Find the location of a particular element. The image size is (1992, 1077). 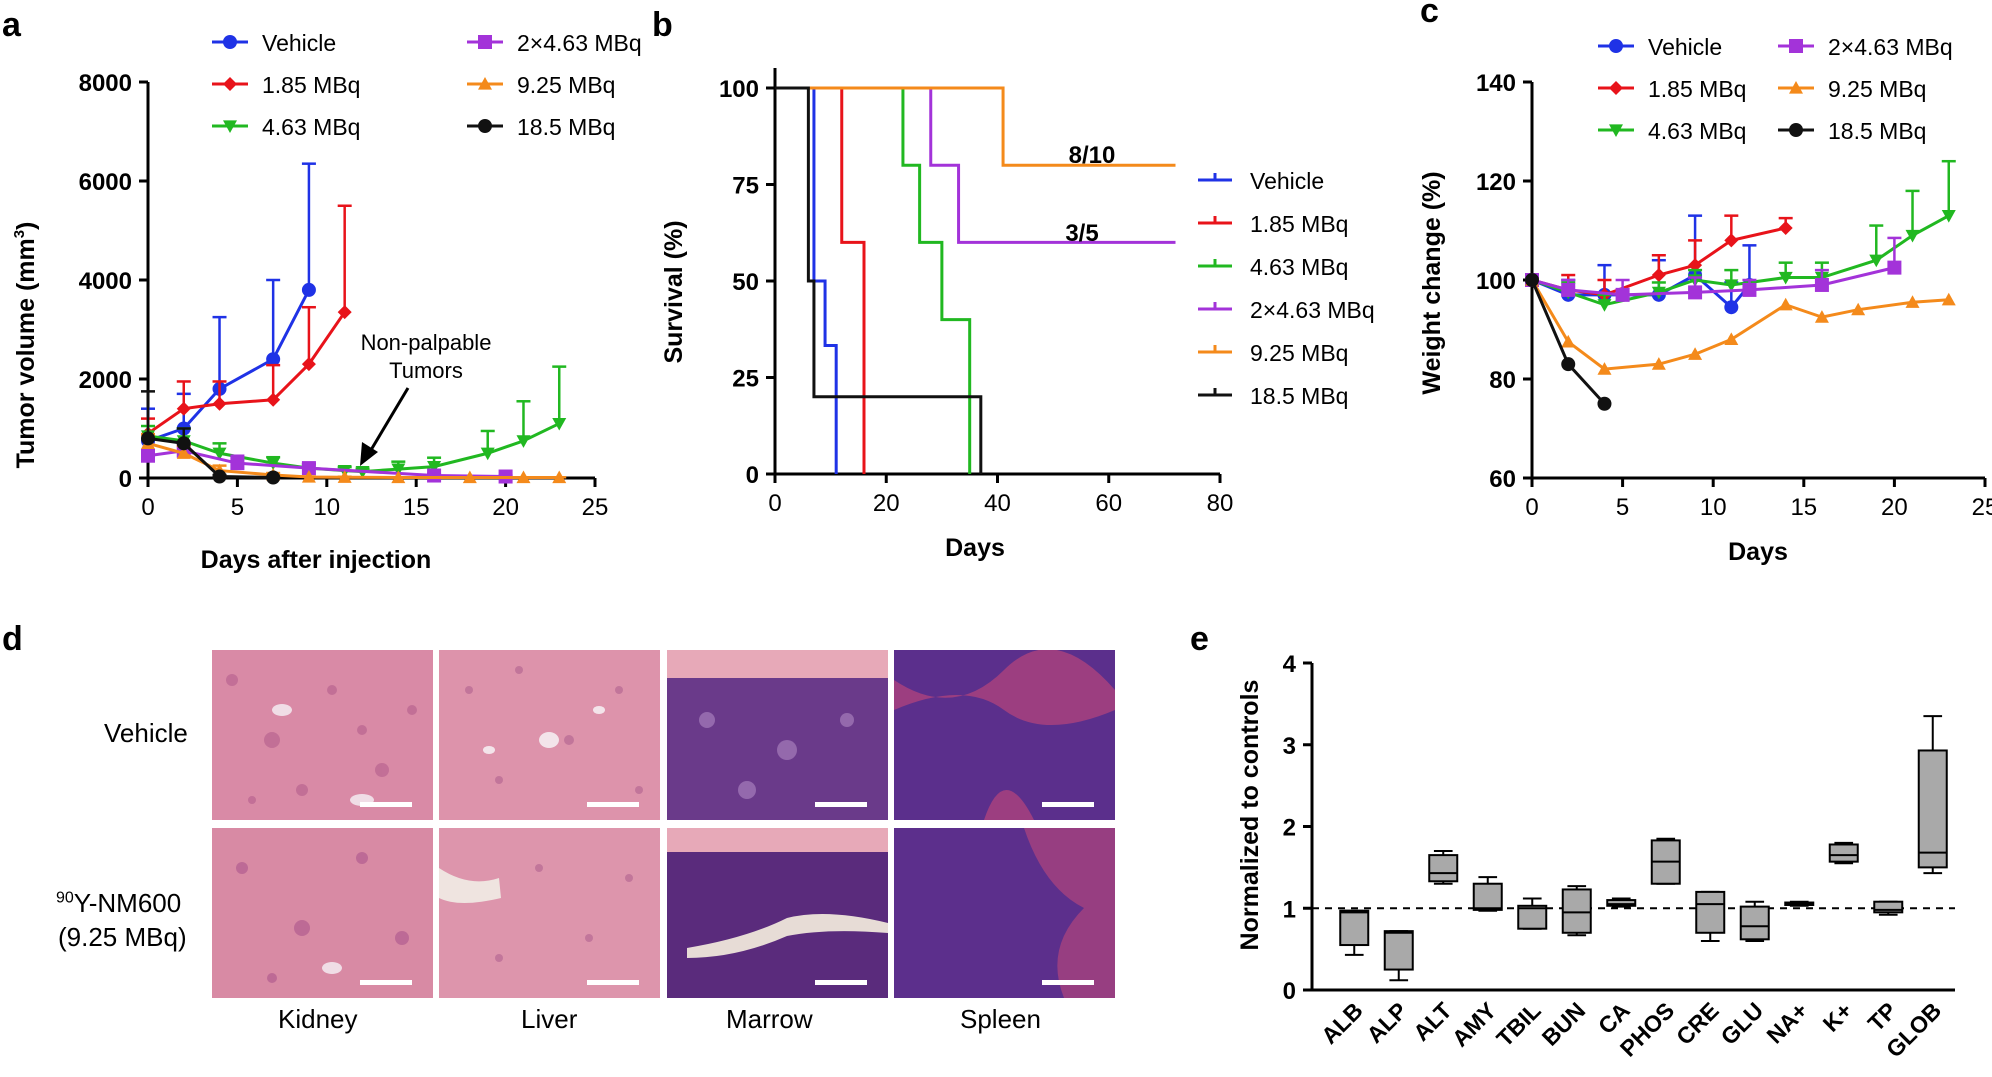

panel-c-x-tick-label: 5 is located at coordinates (1622, 507).